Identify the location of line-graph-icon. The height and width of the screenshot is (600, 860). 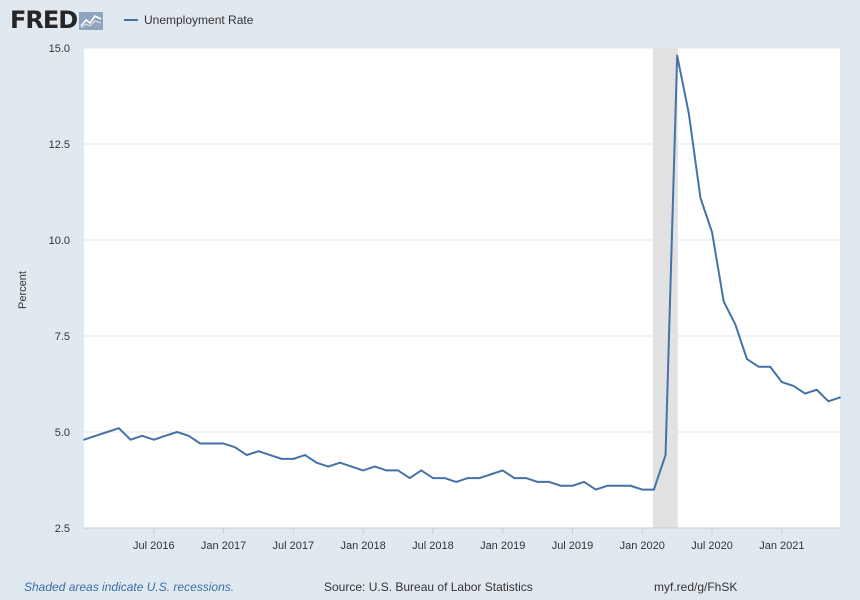
(91, 21).